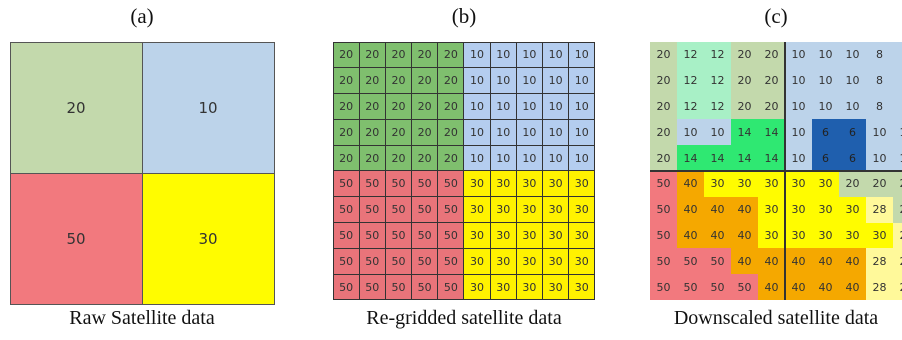 The image size is (902, 340). Describe the element at coordinates (142, 318) in the screenshot. I see `panel-caption: Raw Satellite data` at that location.